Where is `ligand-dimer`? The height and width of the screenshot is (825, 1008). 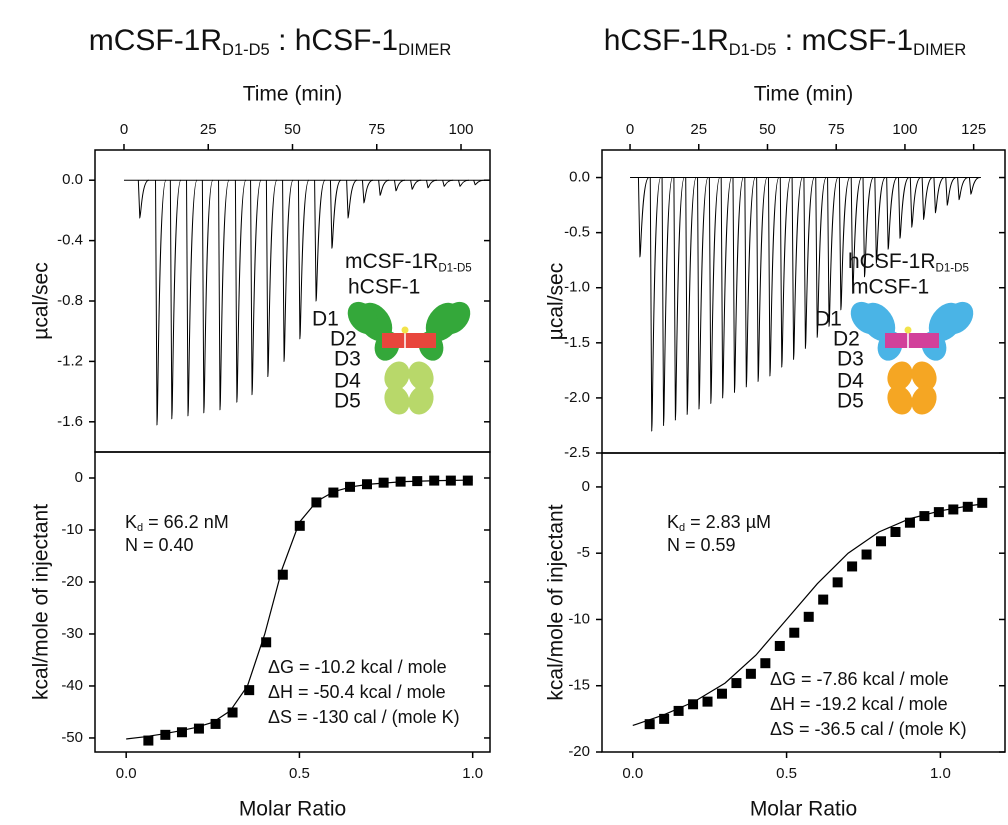
ligand-dimer is located at coordinates (409, 340).